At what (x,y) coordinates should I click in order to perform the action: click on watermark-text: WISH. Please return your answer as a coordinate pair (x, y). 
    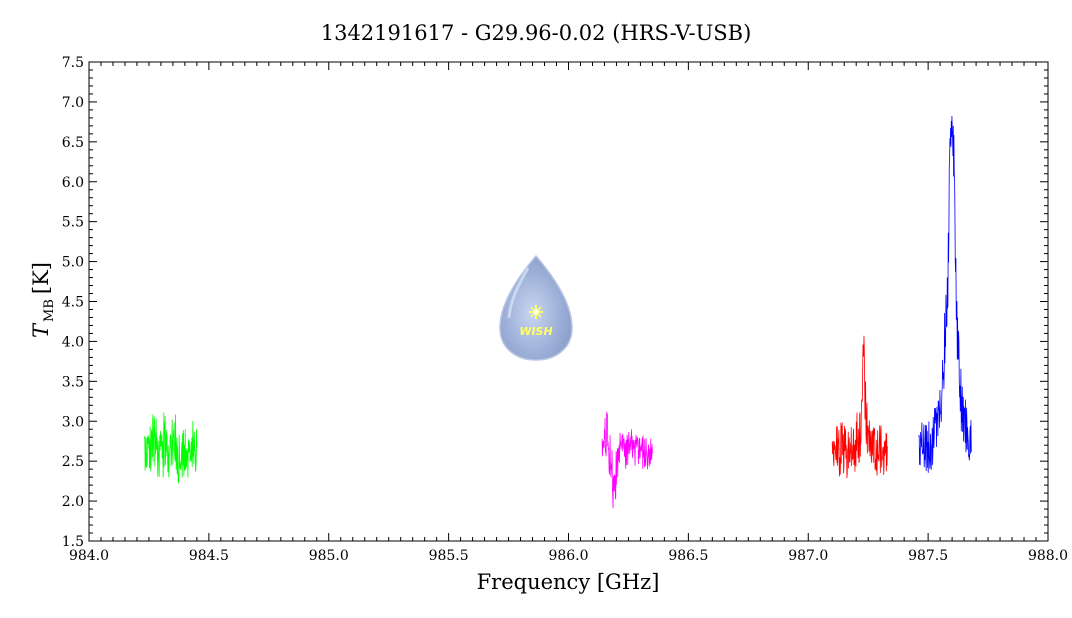
    Looking at the image, I should click on (535, 331).